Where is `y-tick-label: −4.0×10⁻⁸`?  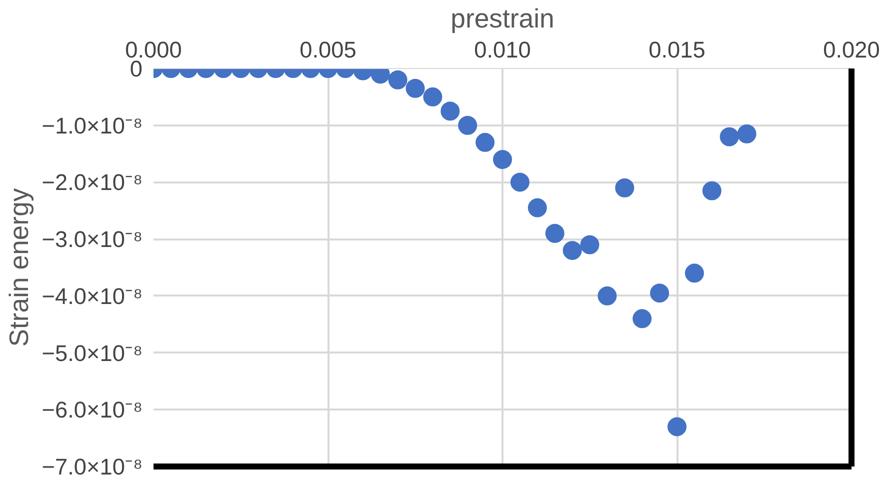 y-tick-label: −4.0×10⁻⁸ is located at coordinates (92, 295).